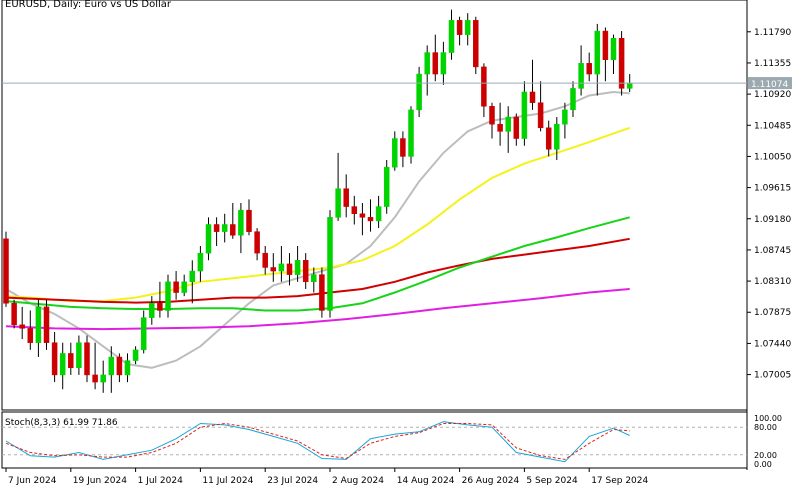 The width and height of the screenshot is (800, 485). Describe the element at coordinates (426, 480) in the screenshot. I see `time-tick-label: 14 Aug 2024` at that location.